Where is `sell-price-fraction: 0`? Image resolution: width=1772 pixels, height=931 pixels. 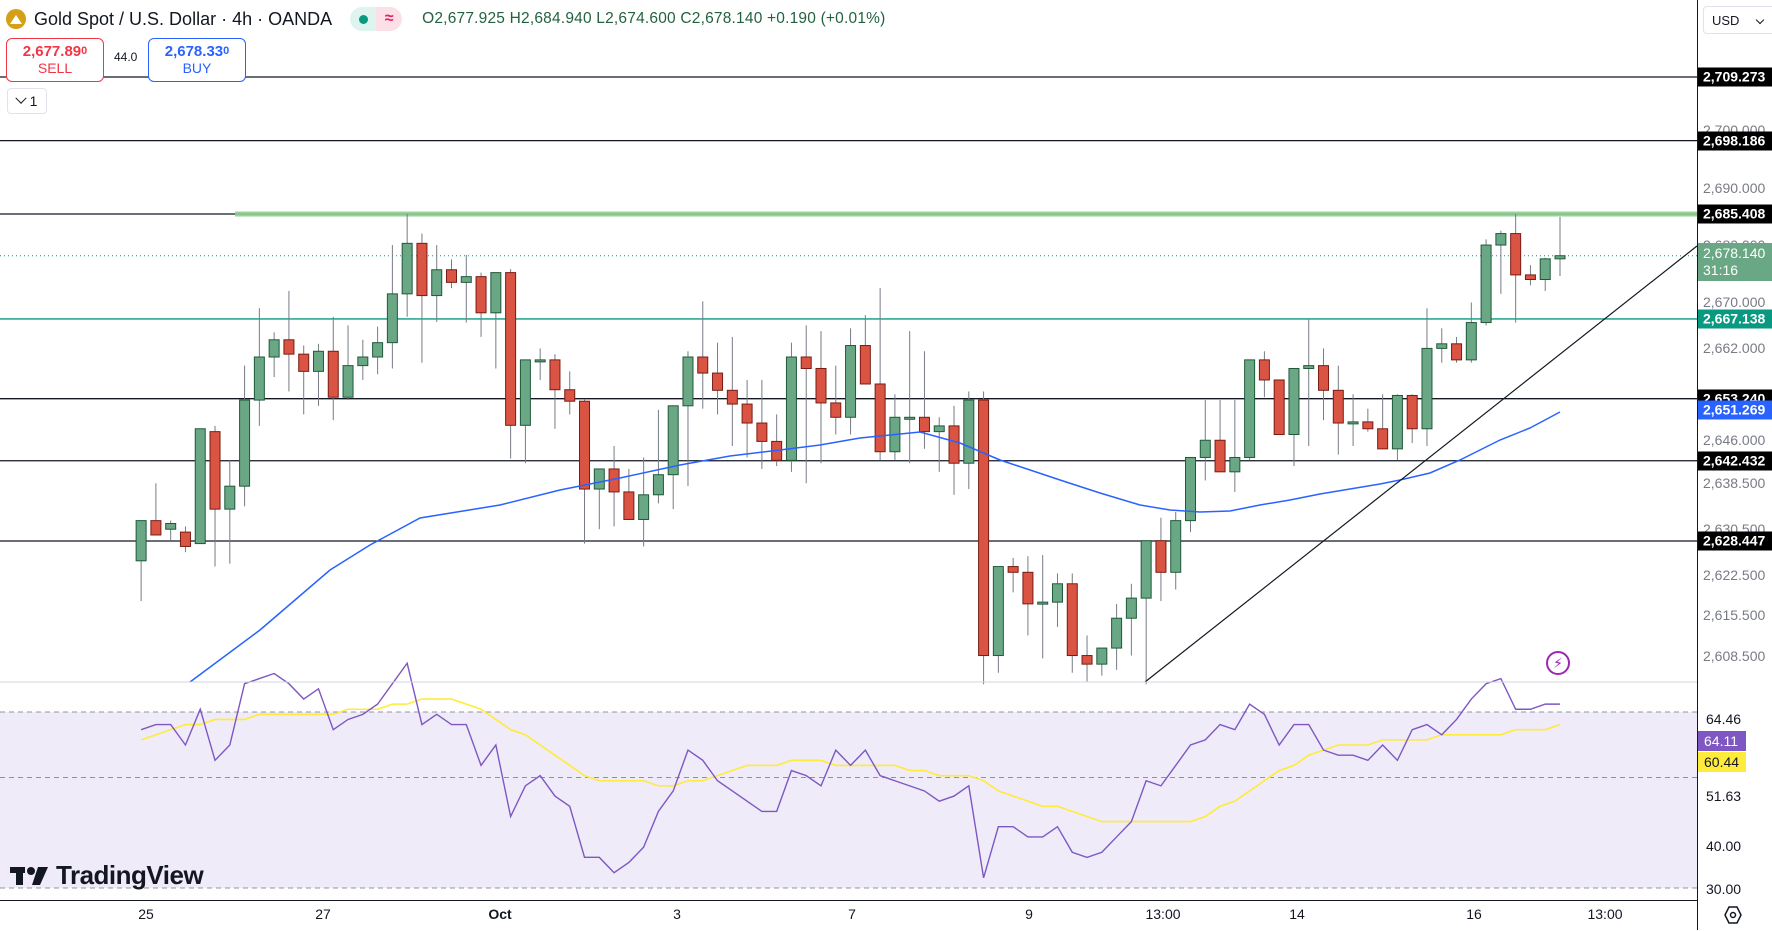
sell-price-fraction: 0 is located at coordinates (84, 51).